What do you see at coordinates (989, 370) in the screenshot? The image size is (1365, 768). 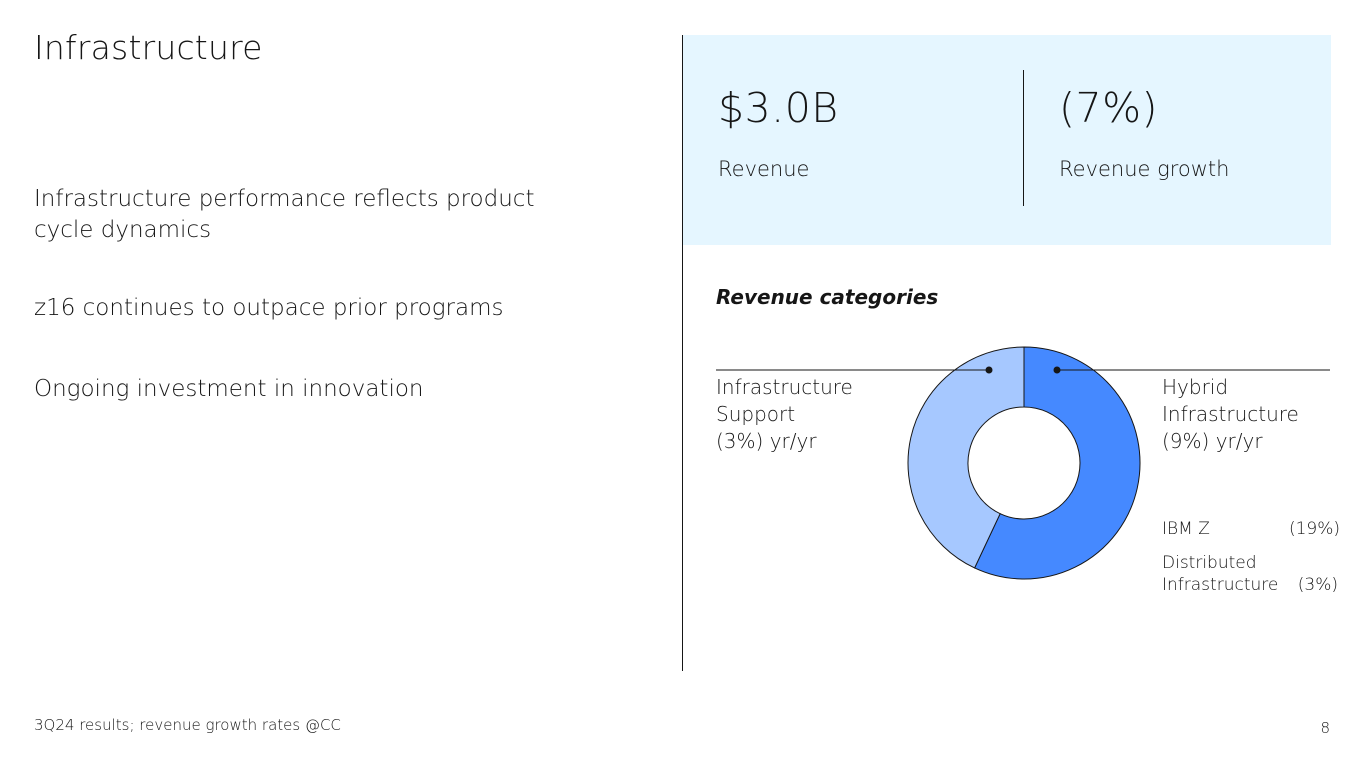 I see `leader-dot-left` at bounding box center [989, 370].